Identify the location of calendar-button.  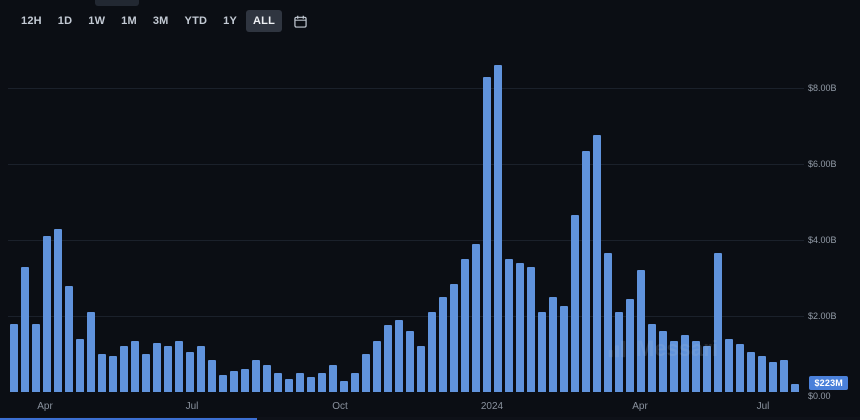
(300, 21).